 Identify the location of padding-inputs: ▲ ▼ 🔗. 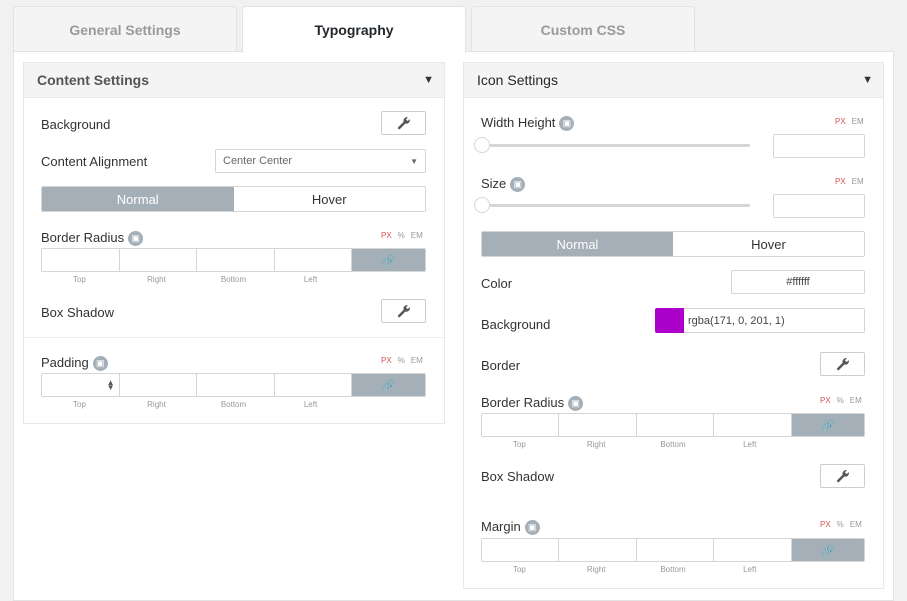
(233, 385).